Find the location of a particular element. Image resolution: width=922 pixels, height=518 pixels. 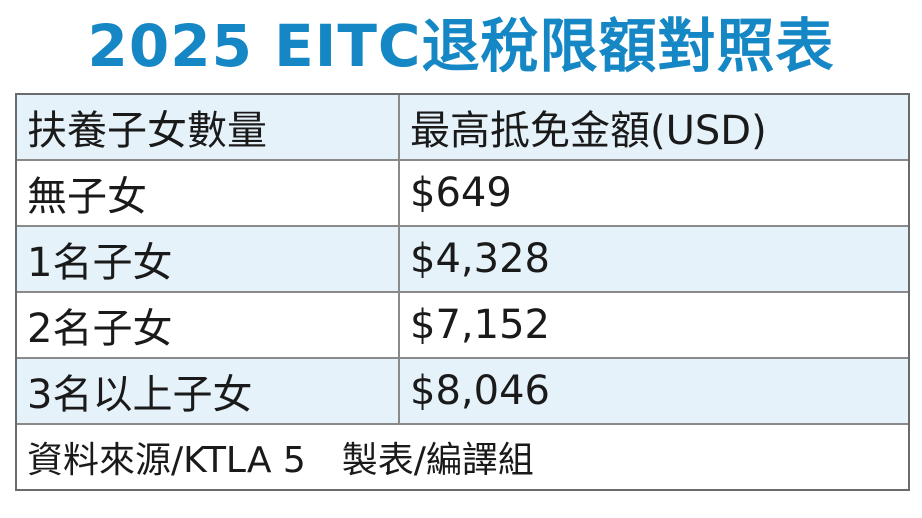

table-footer-row: 資料來源/KTLA 5 製表/編譯組 is located at coordinates (462, 456).